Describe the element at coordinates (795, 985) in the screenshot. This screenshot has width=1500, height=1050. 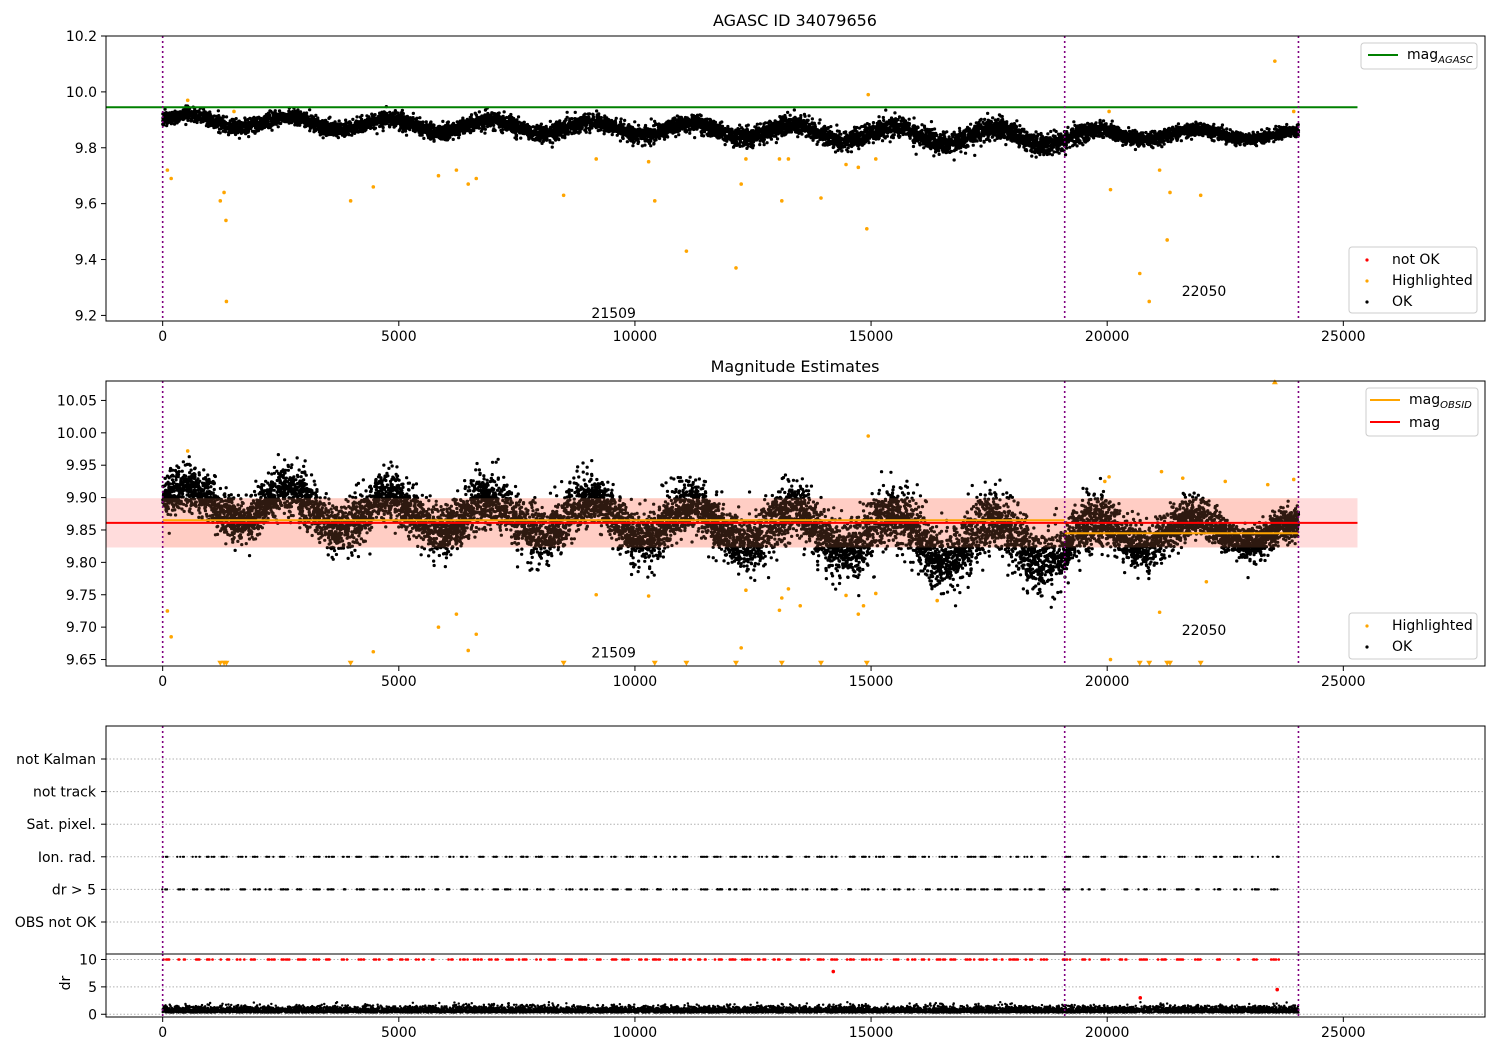
I see `panel-4-frame` at that location.